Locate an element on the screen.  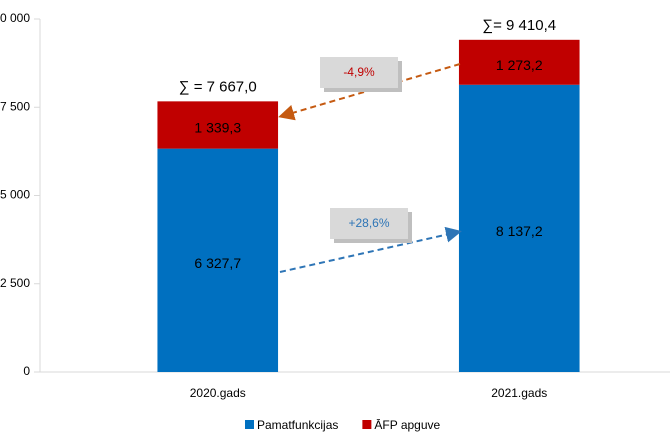
legend-label: ĀFP apguve is located at coordinates (407, 425).